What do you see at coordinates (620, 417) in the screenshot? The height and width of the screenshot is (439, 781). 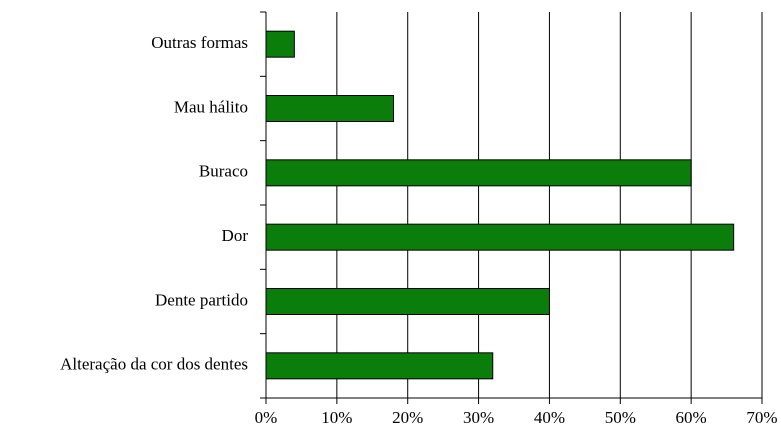 I see `x-tick-label: 50%` at bounding box center [620, 417].